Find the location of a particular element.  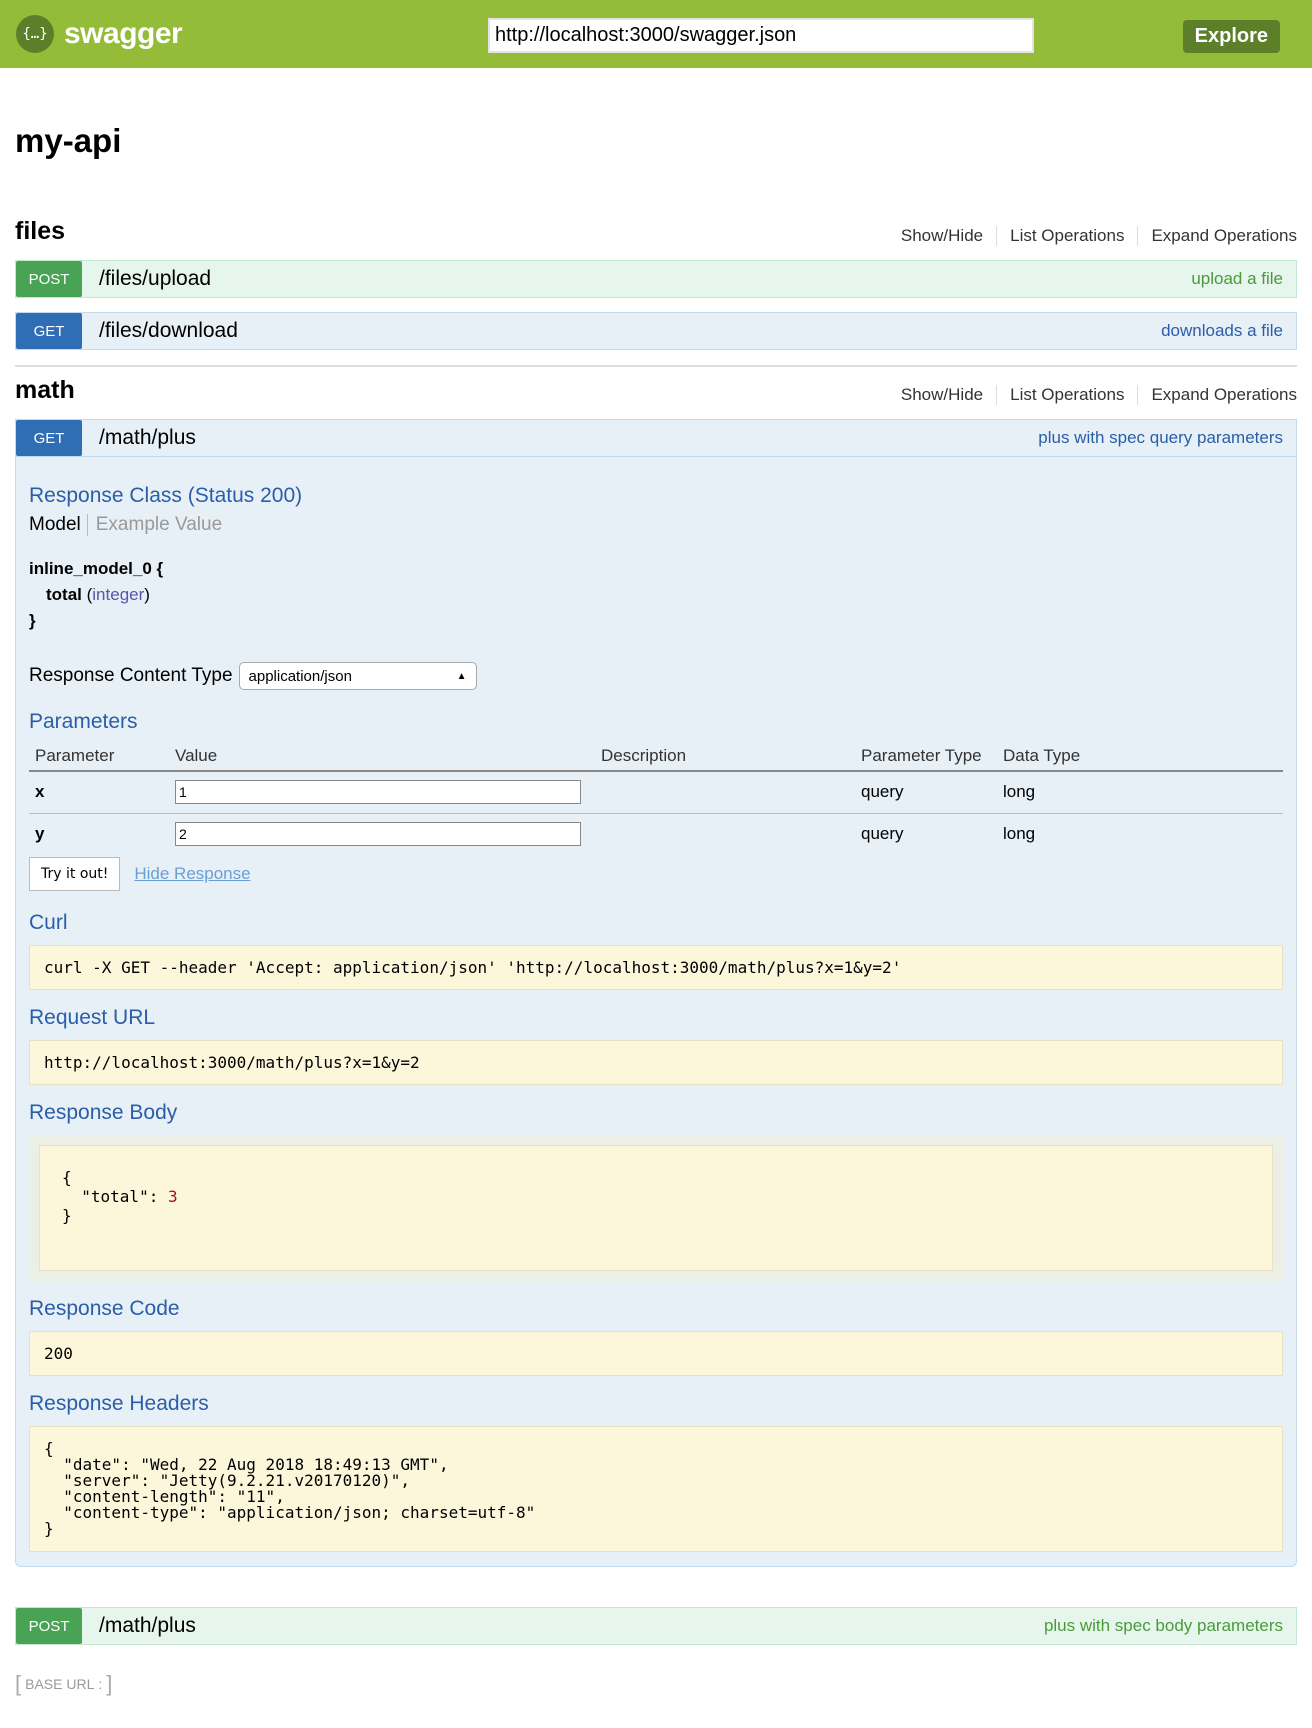

model-field: total is located at coordinates (64, 594).